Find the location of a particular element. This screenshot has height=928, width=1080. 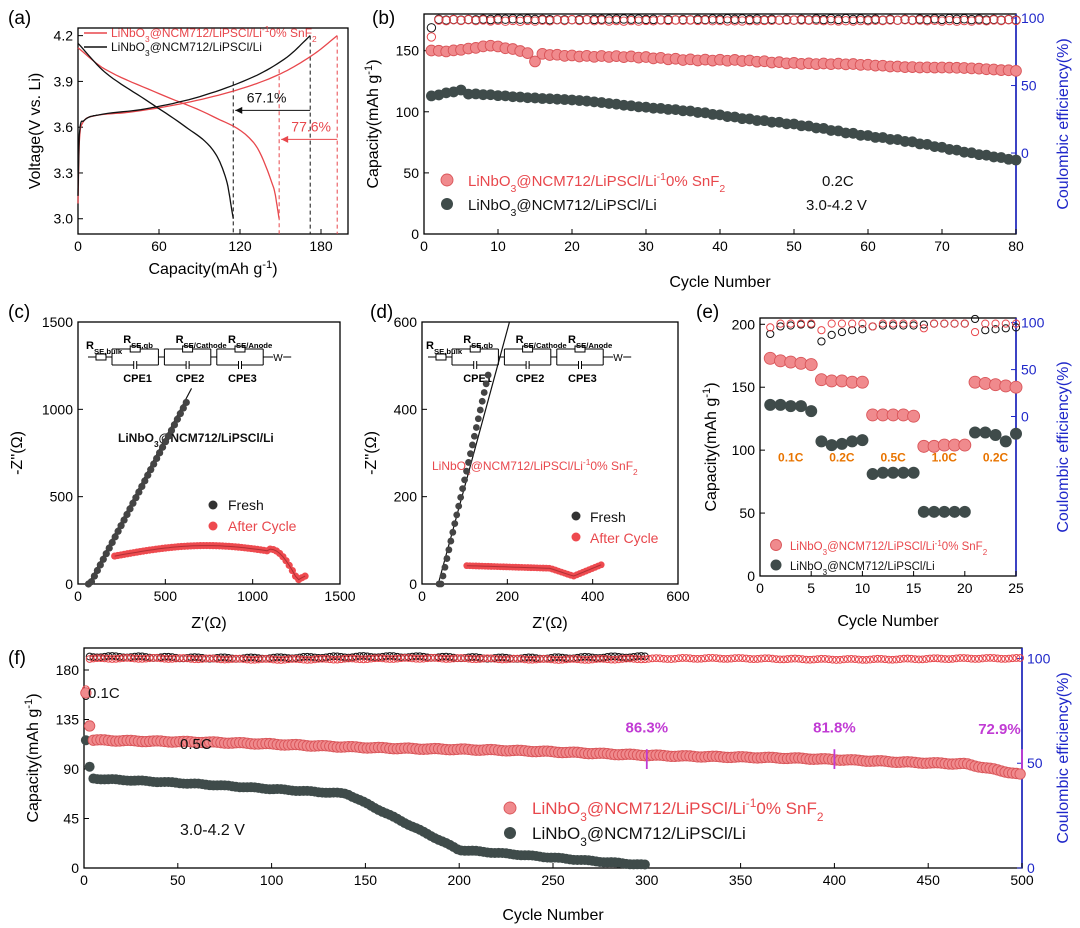

voltage-curve is located at coordinates (194, 115).